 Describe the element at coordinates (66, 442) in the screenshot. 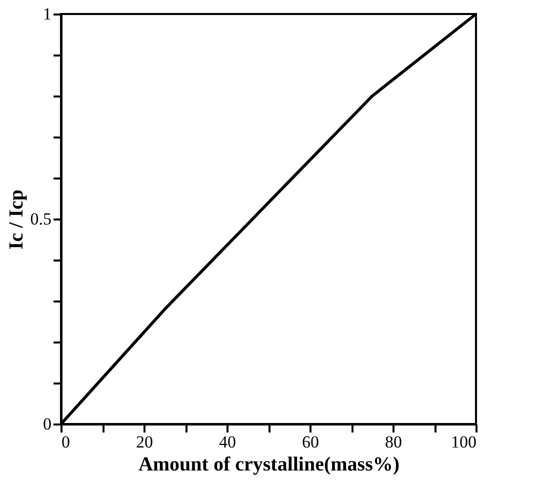

I see `x-tick-label: 0` at that location.